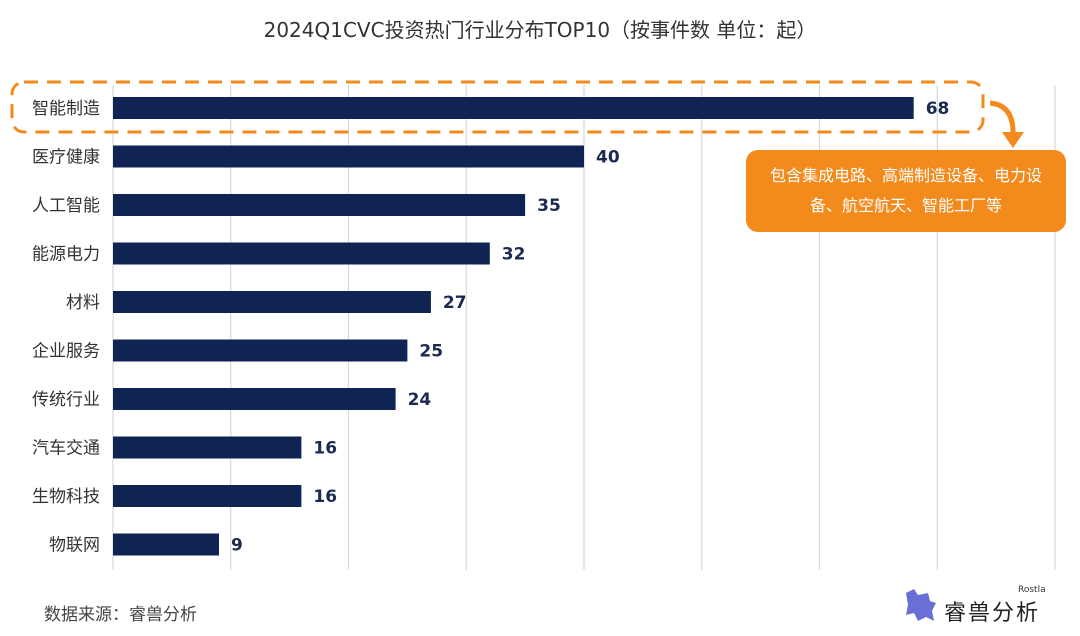 This screenshot has width=1080, height=636. I want to click on data-label: 68, so click(938, 109).